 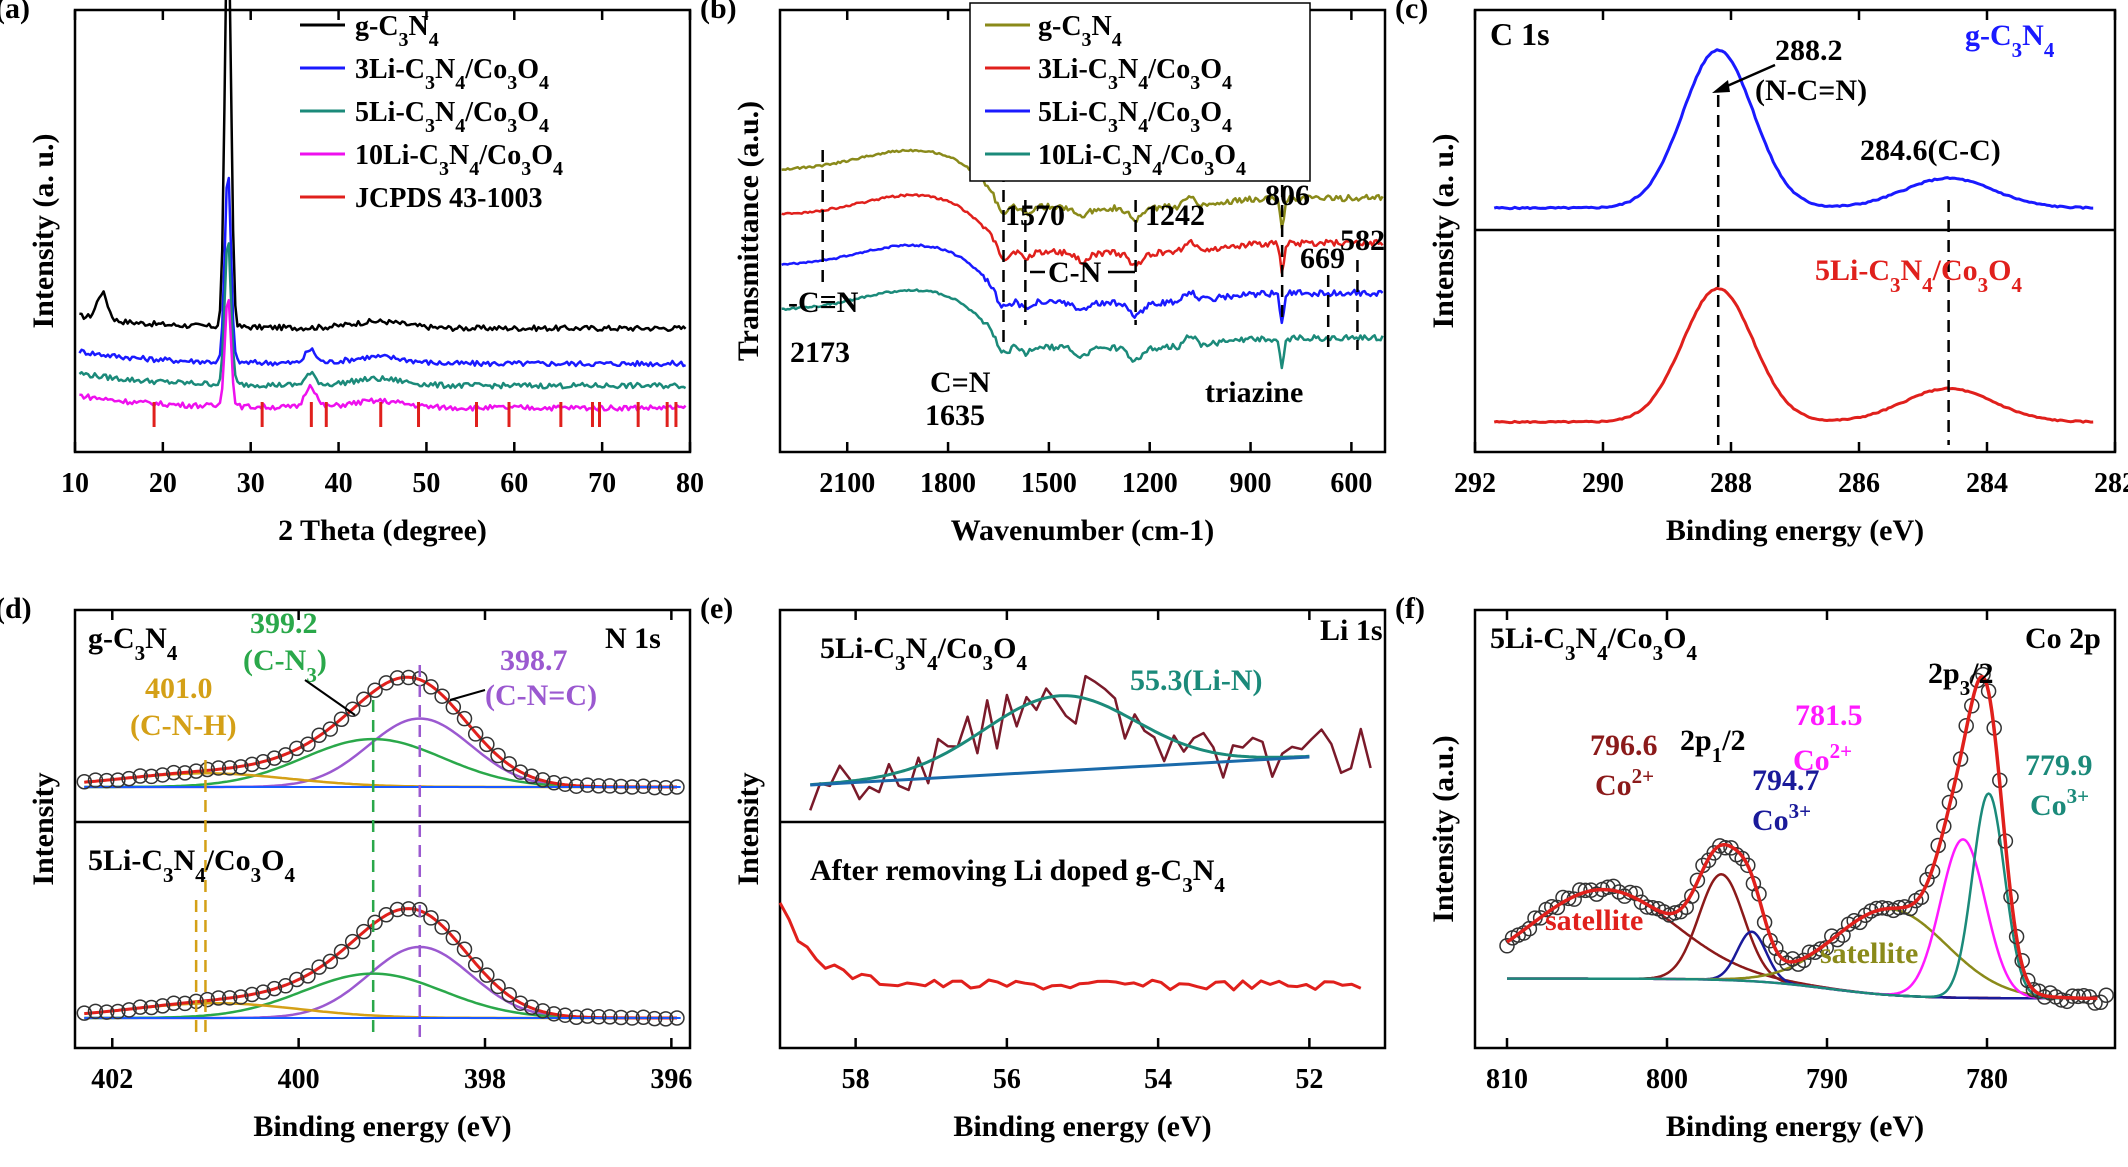 I want to click on annotation-text: 398.7, so click(x=534, y=660).